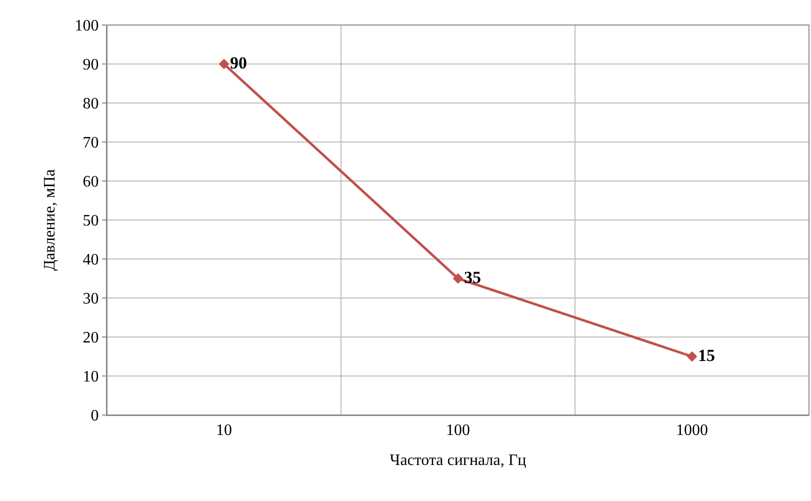 This screenshot has width=811, height=501. Describe the element at coordinates (94, 416) in the screenshot. I see `y-tick-label: 0` at that location.